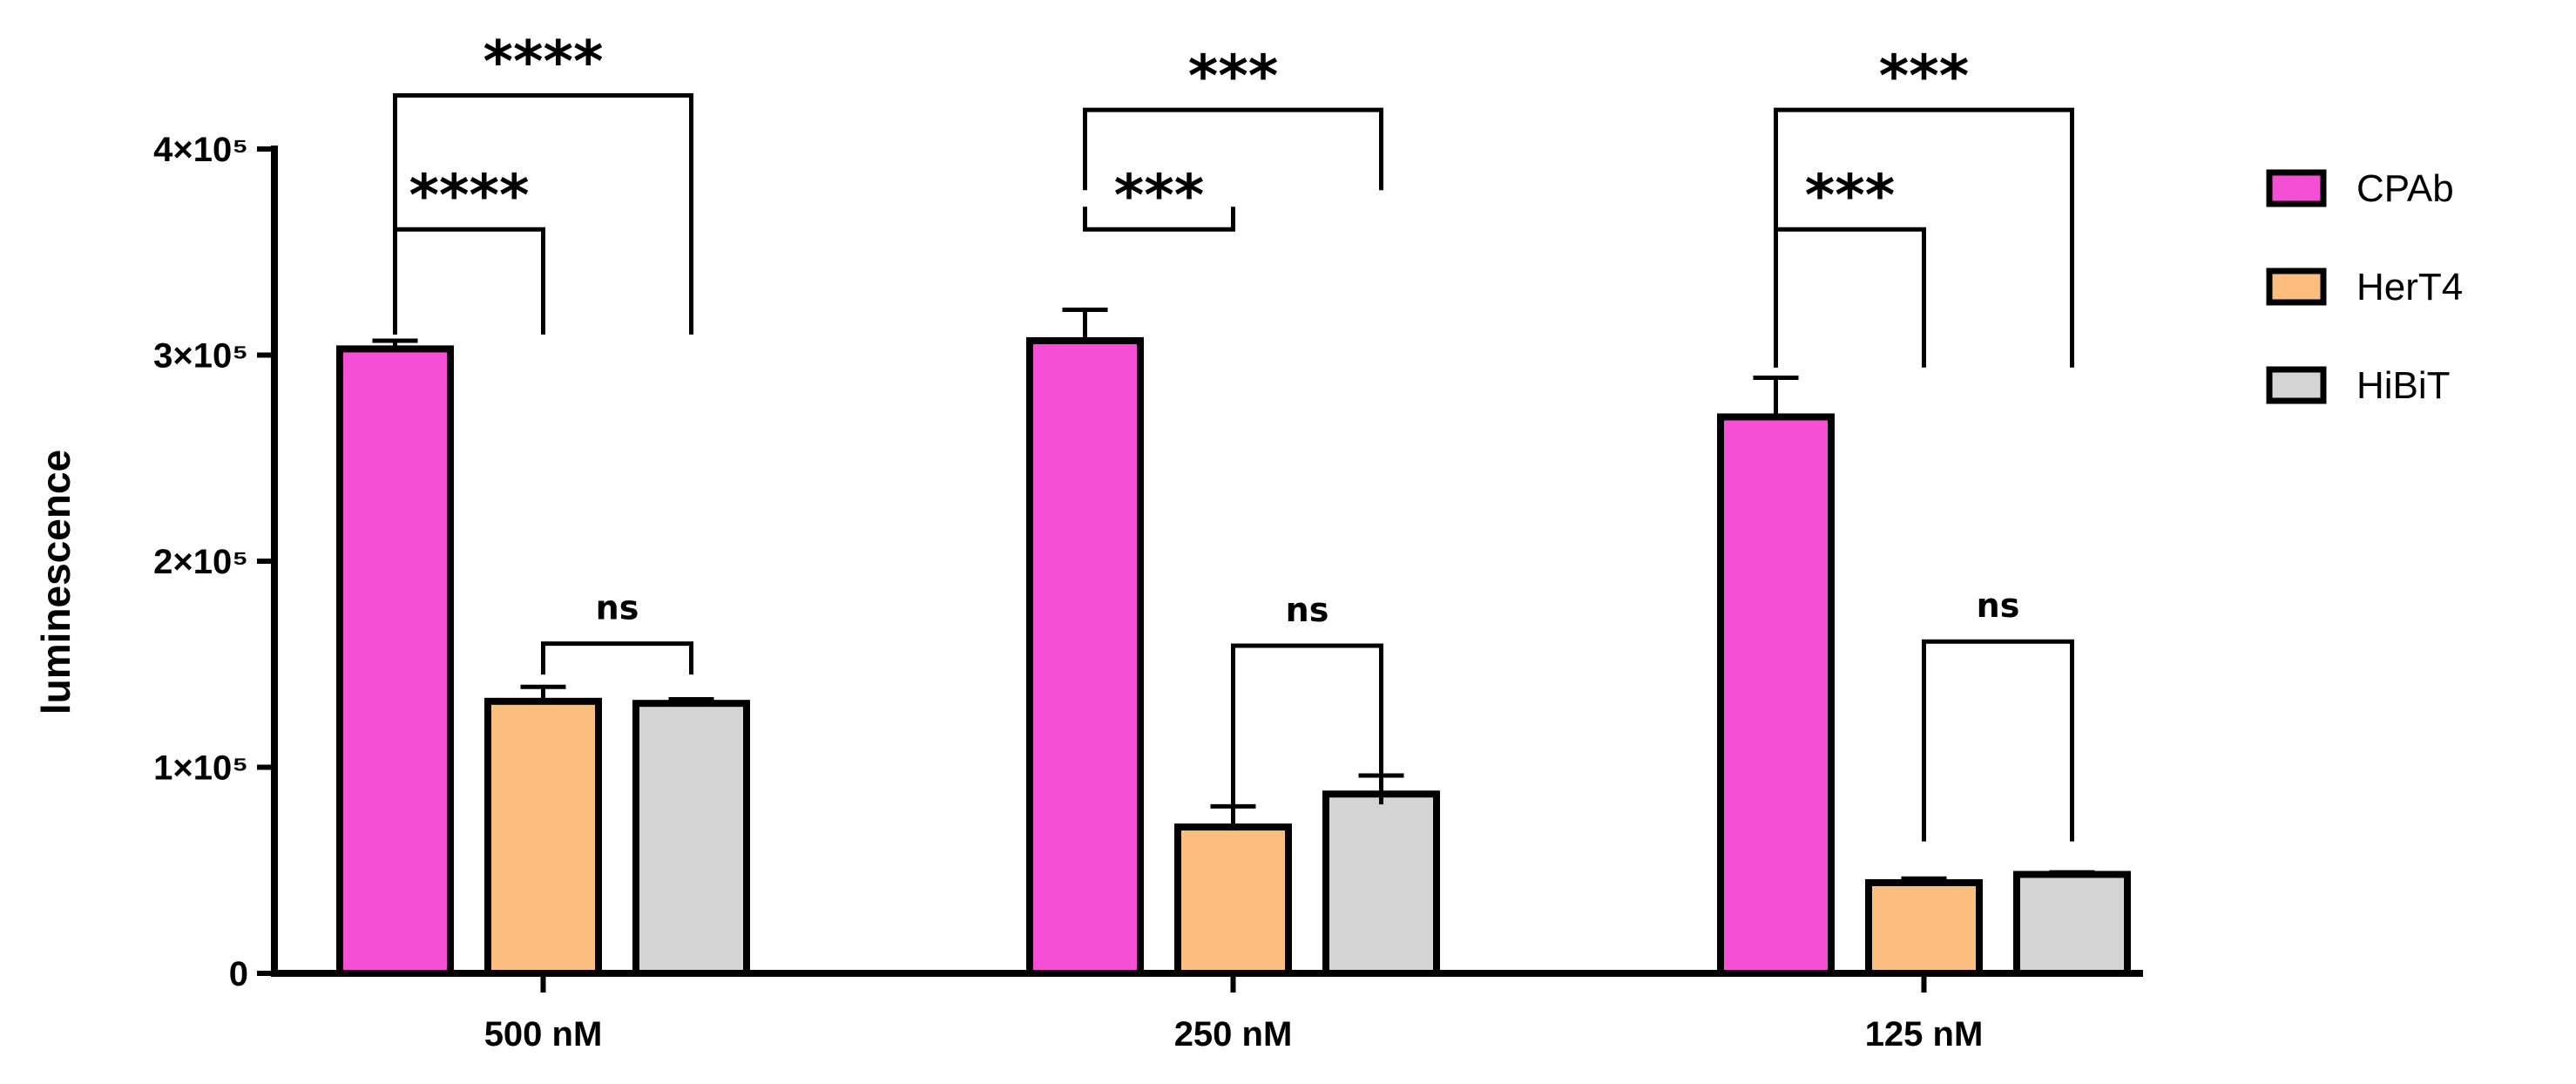 This screenshot has width=2576, height=1084. I want to click on y-tick-label-2: 2×10⁵, so click(200, 562).